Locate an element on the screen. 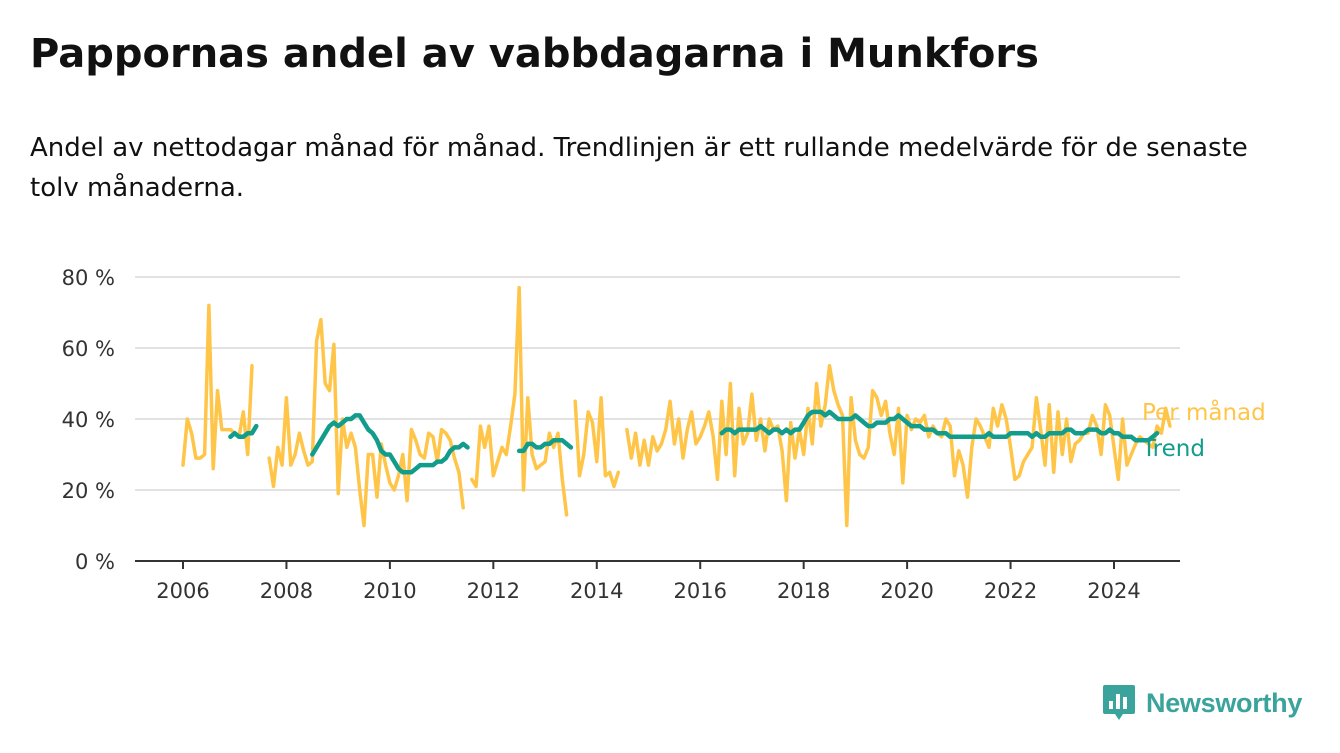 This screenshot has width=1340, height=753. x-tick-label: 2022 is located at coordinates (1010, 591).